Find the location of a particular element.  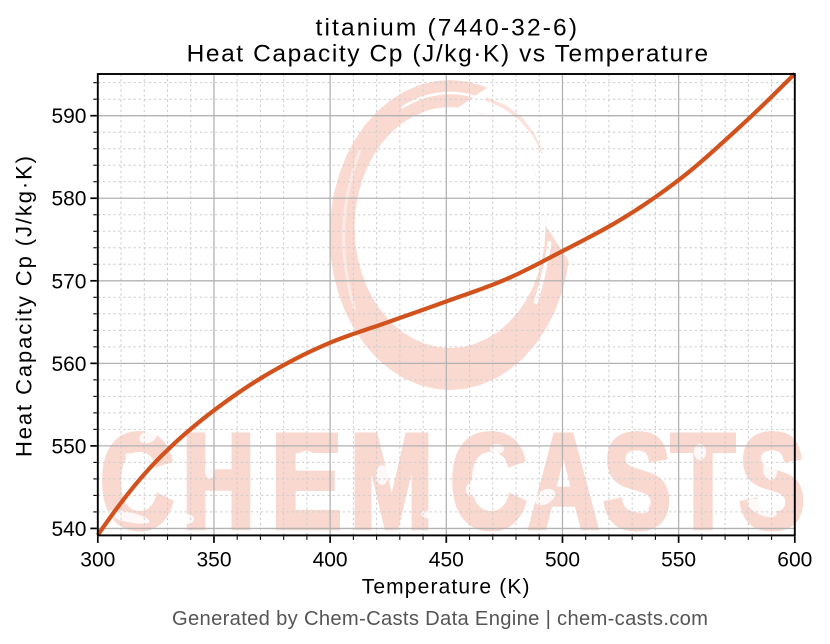

svg-text: H is located at coordinates (218, 482).